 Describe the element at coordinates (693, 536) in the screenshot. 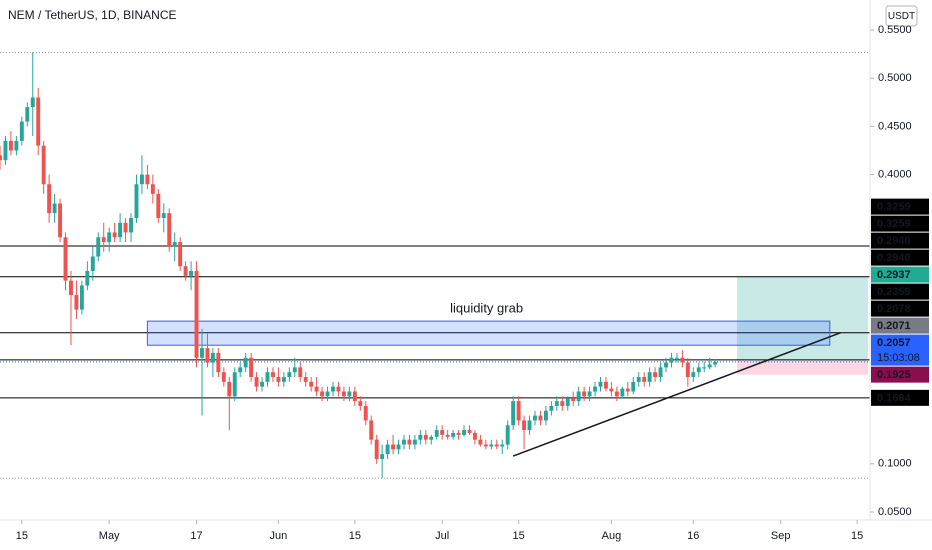

I see `x-tick-label: 16` at that location.